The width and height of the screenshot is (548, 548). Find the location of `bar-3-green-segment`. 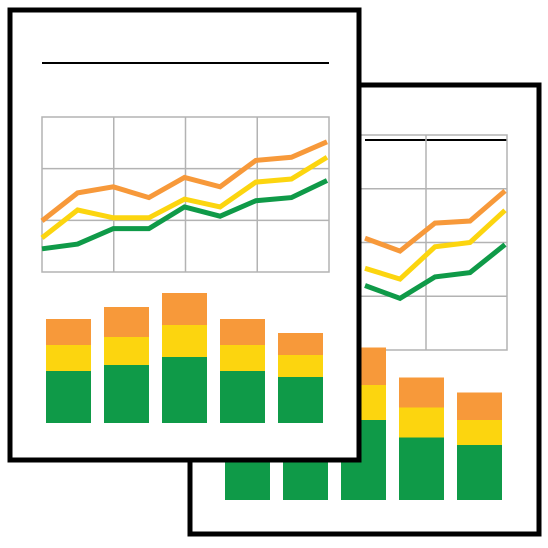

bar-3-green-segment is located at coordinates (184, 390).